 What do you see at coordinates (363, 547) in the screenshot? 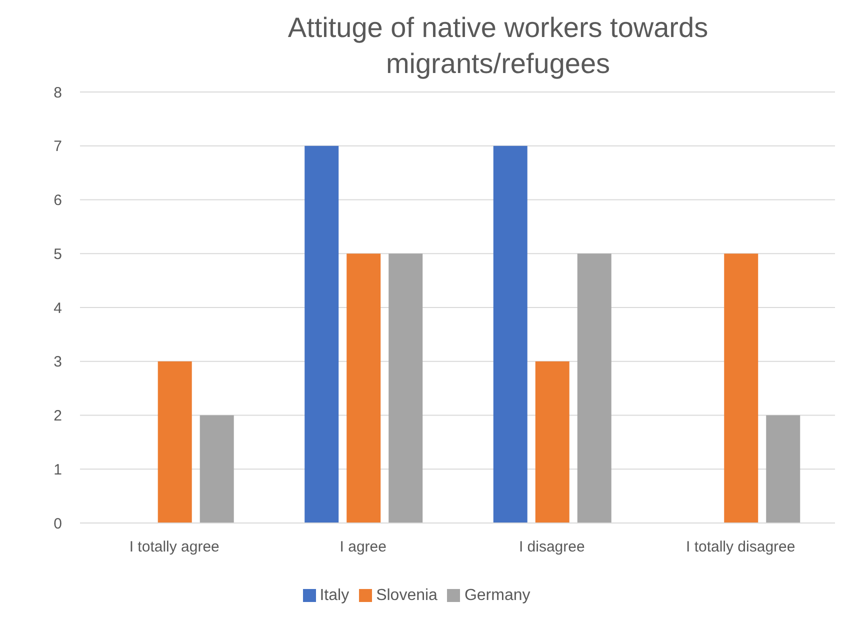
I see `x-tick-label: I agree` at bounding box center [363, 547].